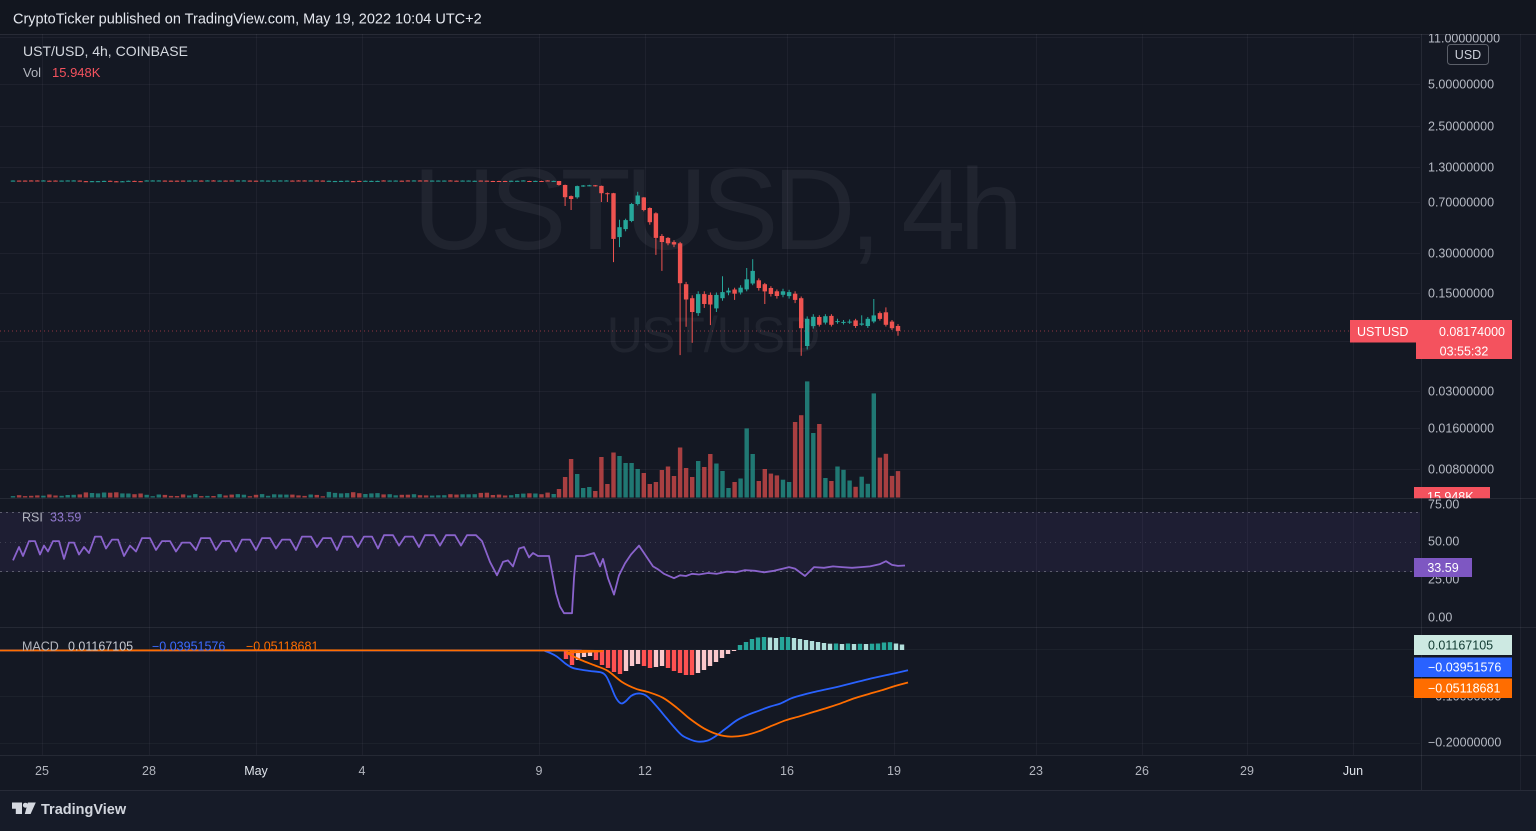  I want to click on svg-text: MACD, so click(40, 647).